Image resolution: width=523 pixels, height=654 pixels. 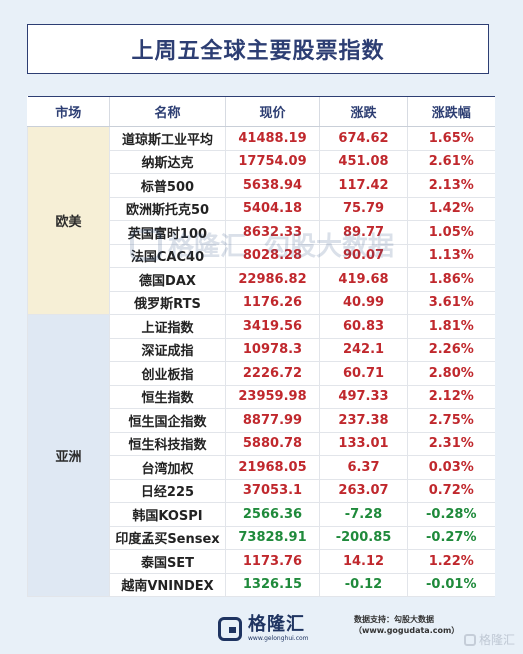 I want to click on index-name: 标普500, so click(x=167, y=185).